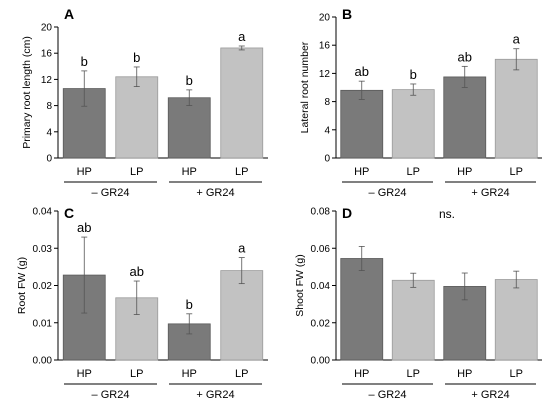 This screenshot has height=405, width=550. I want to click on y-axis-title: Lateral root number, so click(305, 87).